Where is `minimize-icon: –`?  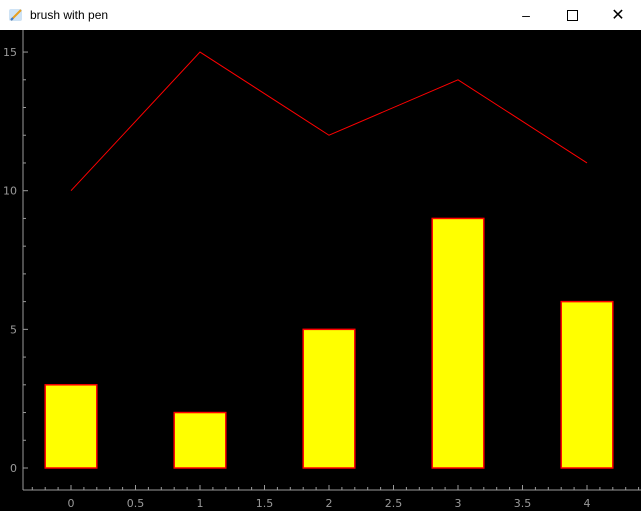
minimize-icon: – is located at coordinates (526, 15).